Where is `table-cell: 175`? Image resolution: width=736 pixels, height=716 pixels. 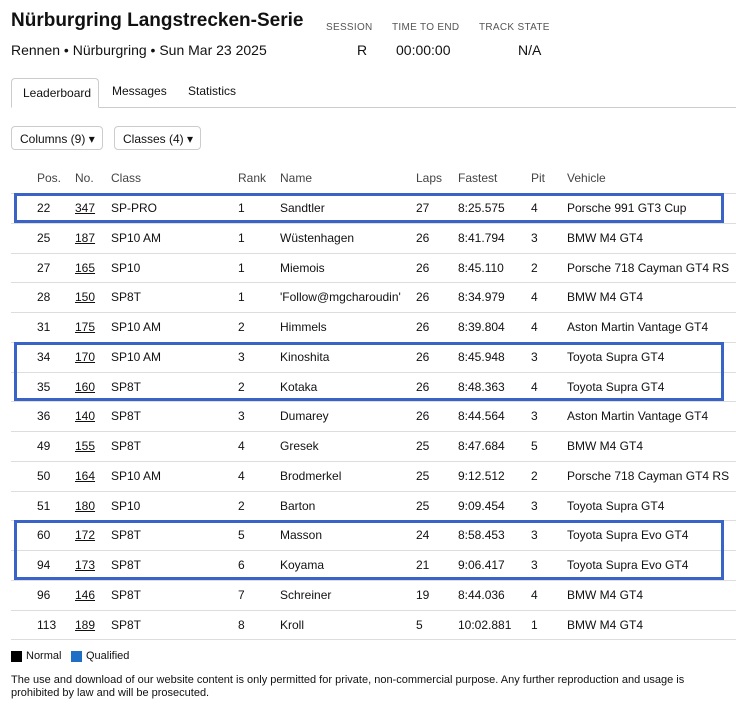 table-cell: 175 is located at coordinates (85, 327).